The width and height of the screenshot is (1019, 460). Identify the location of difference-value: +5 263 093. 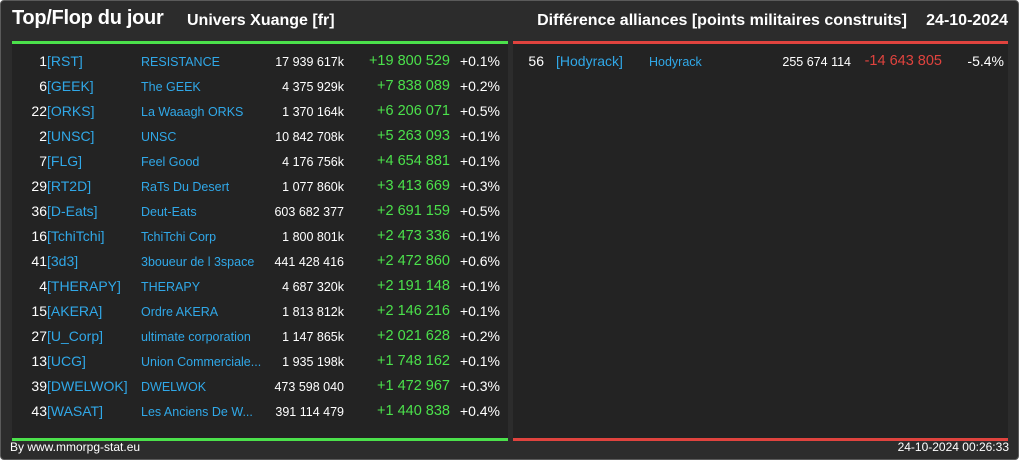
(413, 136).